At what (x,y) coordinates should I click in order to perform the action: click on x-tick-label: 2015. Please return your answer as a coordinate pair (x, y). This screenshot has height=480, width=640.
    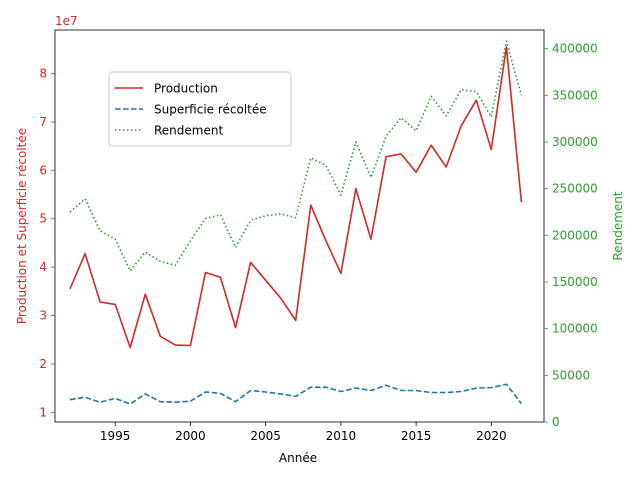
    Looking at the image, I should click on (416, 436).